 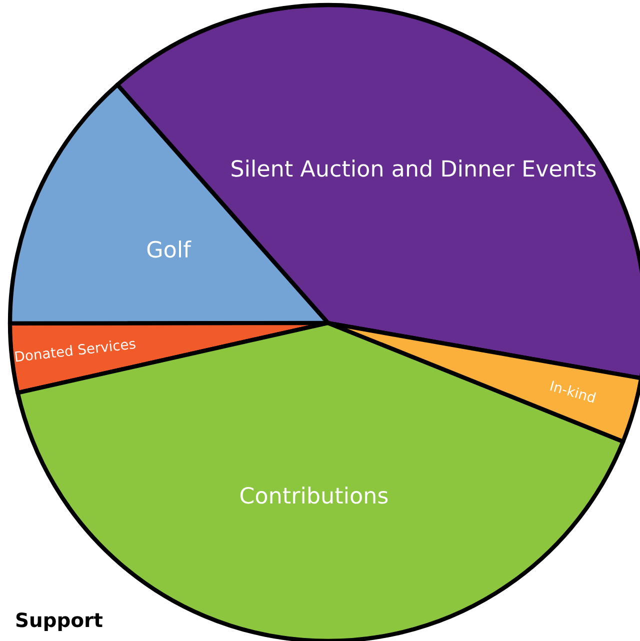 I want to click on slice-label: Contributions, so click(x=314, y=495).